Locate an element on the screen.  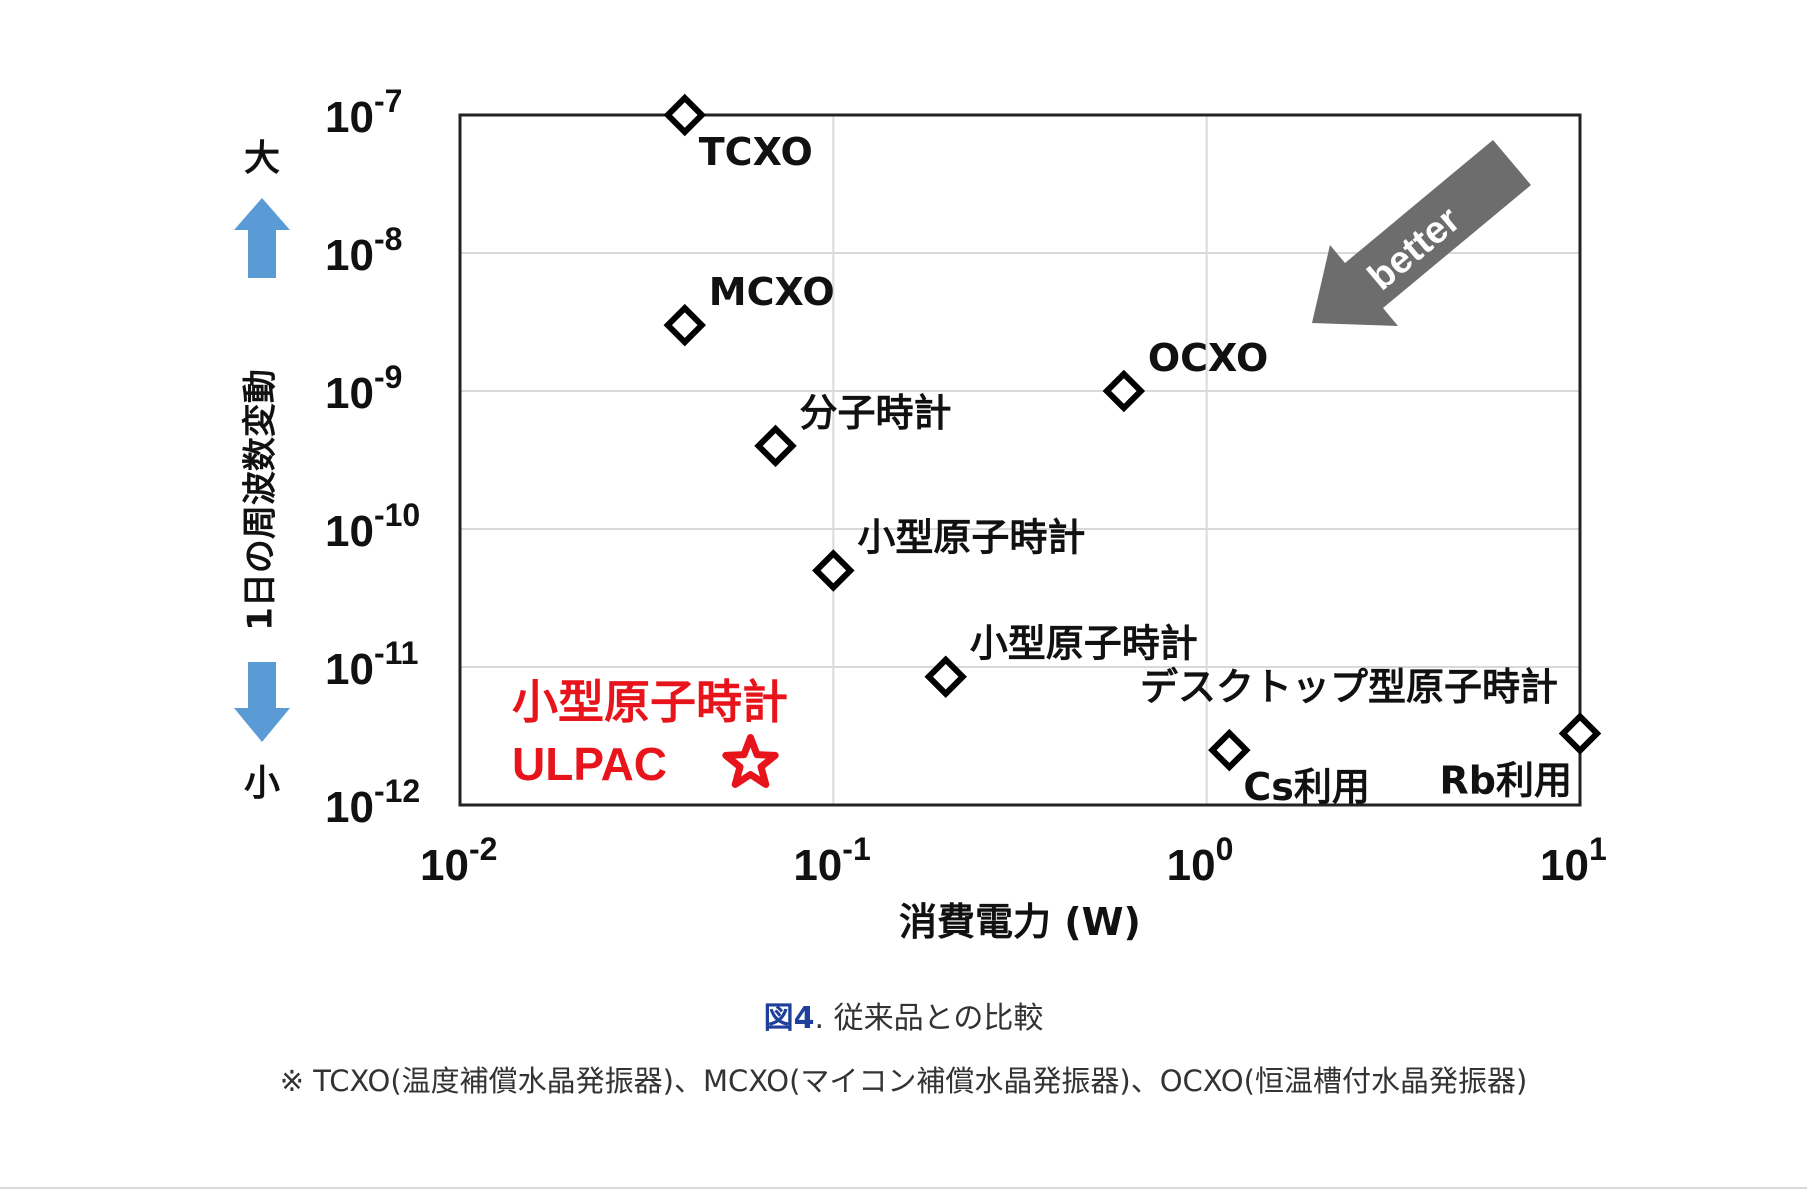
x-tick-label: 10⁰ is located at coordinates (1200, 860).